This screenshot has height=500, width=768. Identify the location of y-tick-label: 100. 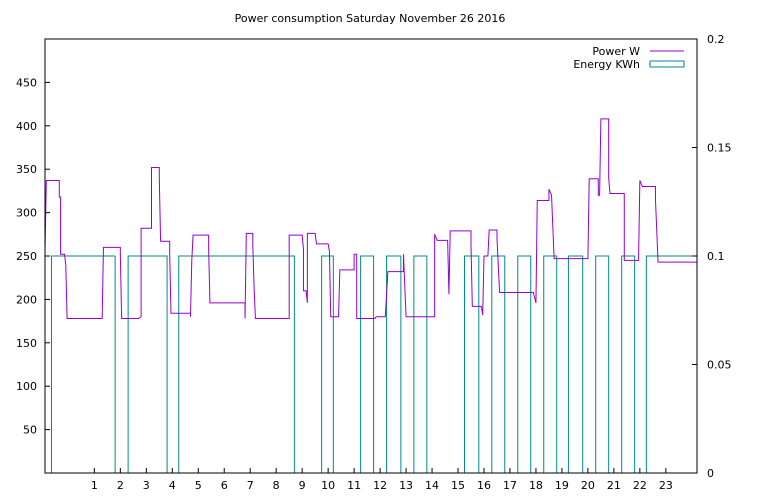
(26, 386).